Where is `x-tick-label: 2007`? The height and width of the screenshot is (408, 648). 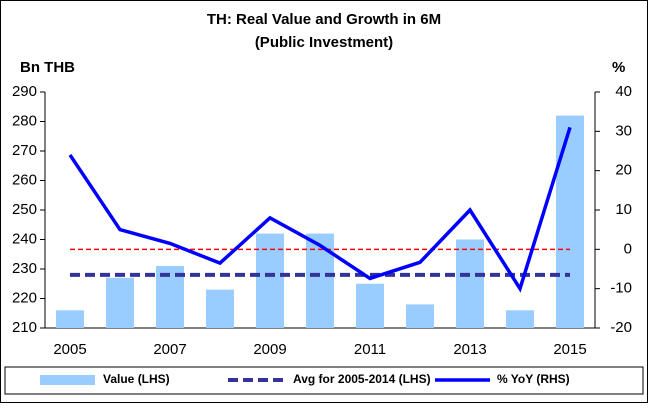 x-tick-label: 2007 is located at coordinates (169, 349).